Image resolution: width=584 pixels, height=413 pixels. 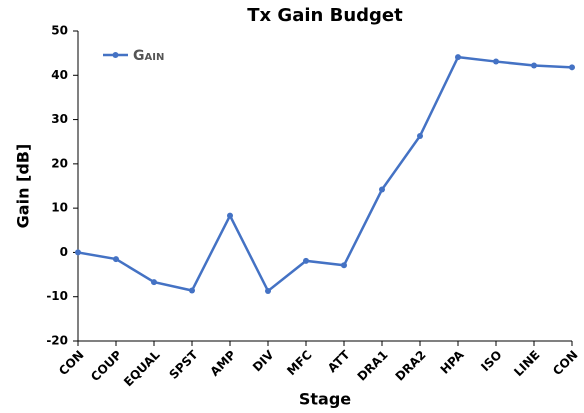 What do you see at coordinates (491, 361) in the screenshot?
I see `x-tick-label: ISO` at bounding box center [491, 361].